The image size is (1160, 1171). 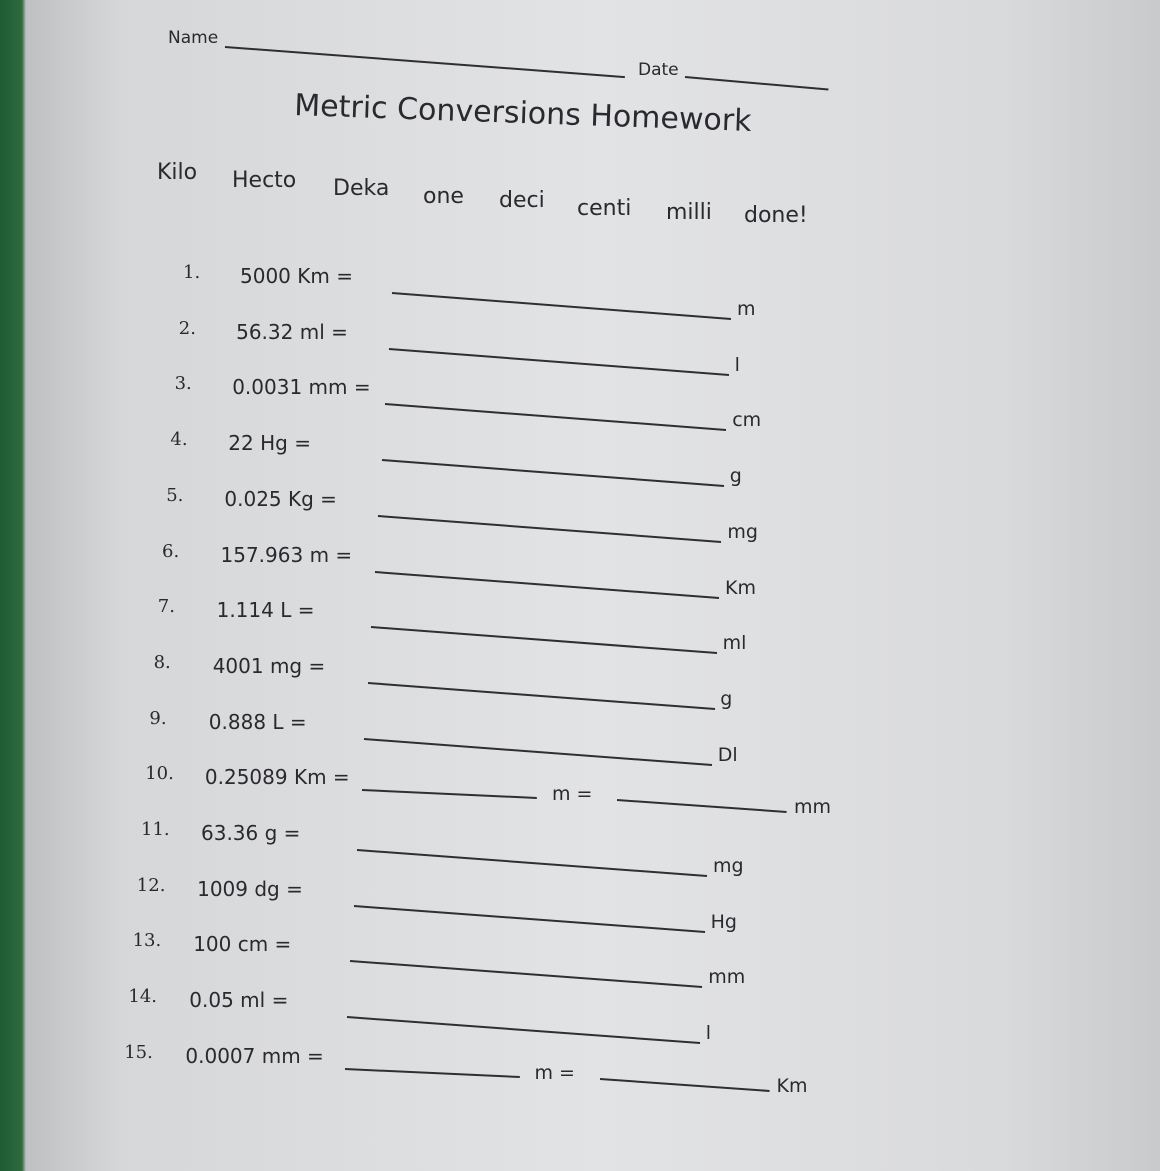 What do you see at coordinates (277, 777) in the screenshot?
I see `problem-expression: 0.25089 Km =` at bounding box center [277, 777].